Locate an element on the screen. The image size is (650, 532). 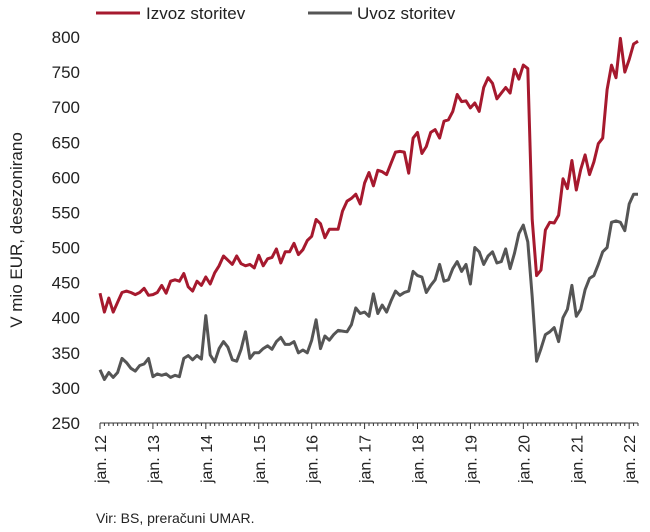
y-axis-ticks: 250 300 350 400 450 500 550 600 650 700 750 800 is located at coordinates (66, 230).